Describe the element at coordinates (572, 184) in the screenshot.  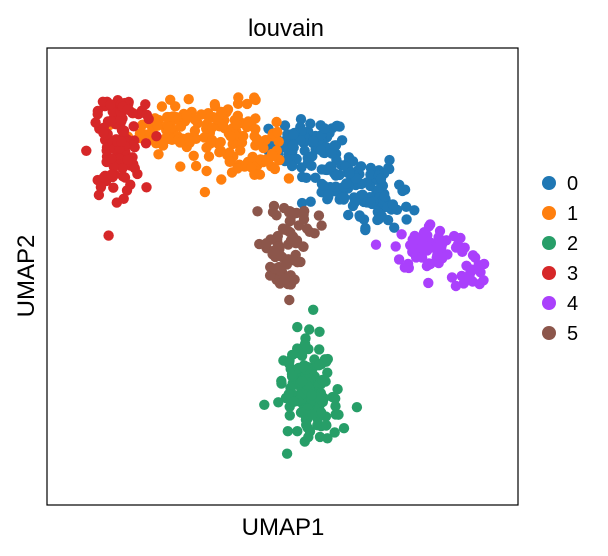
I see `legend-label-0: 0` at that location.